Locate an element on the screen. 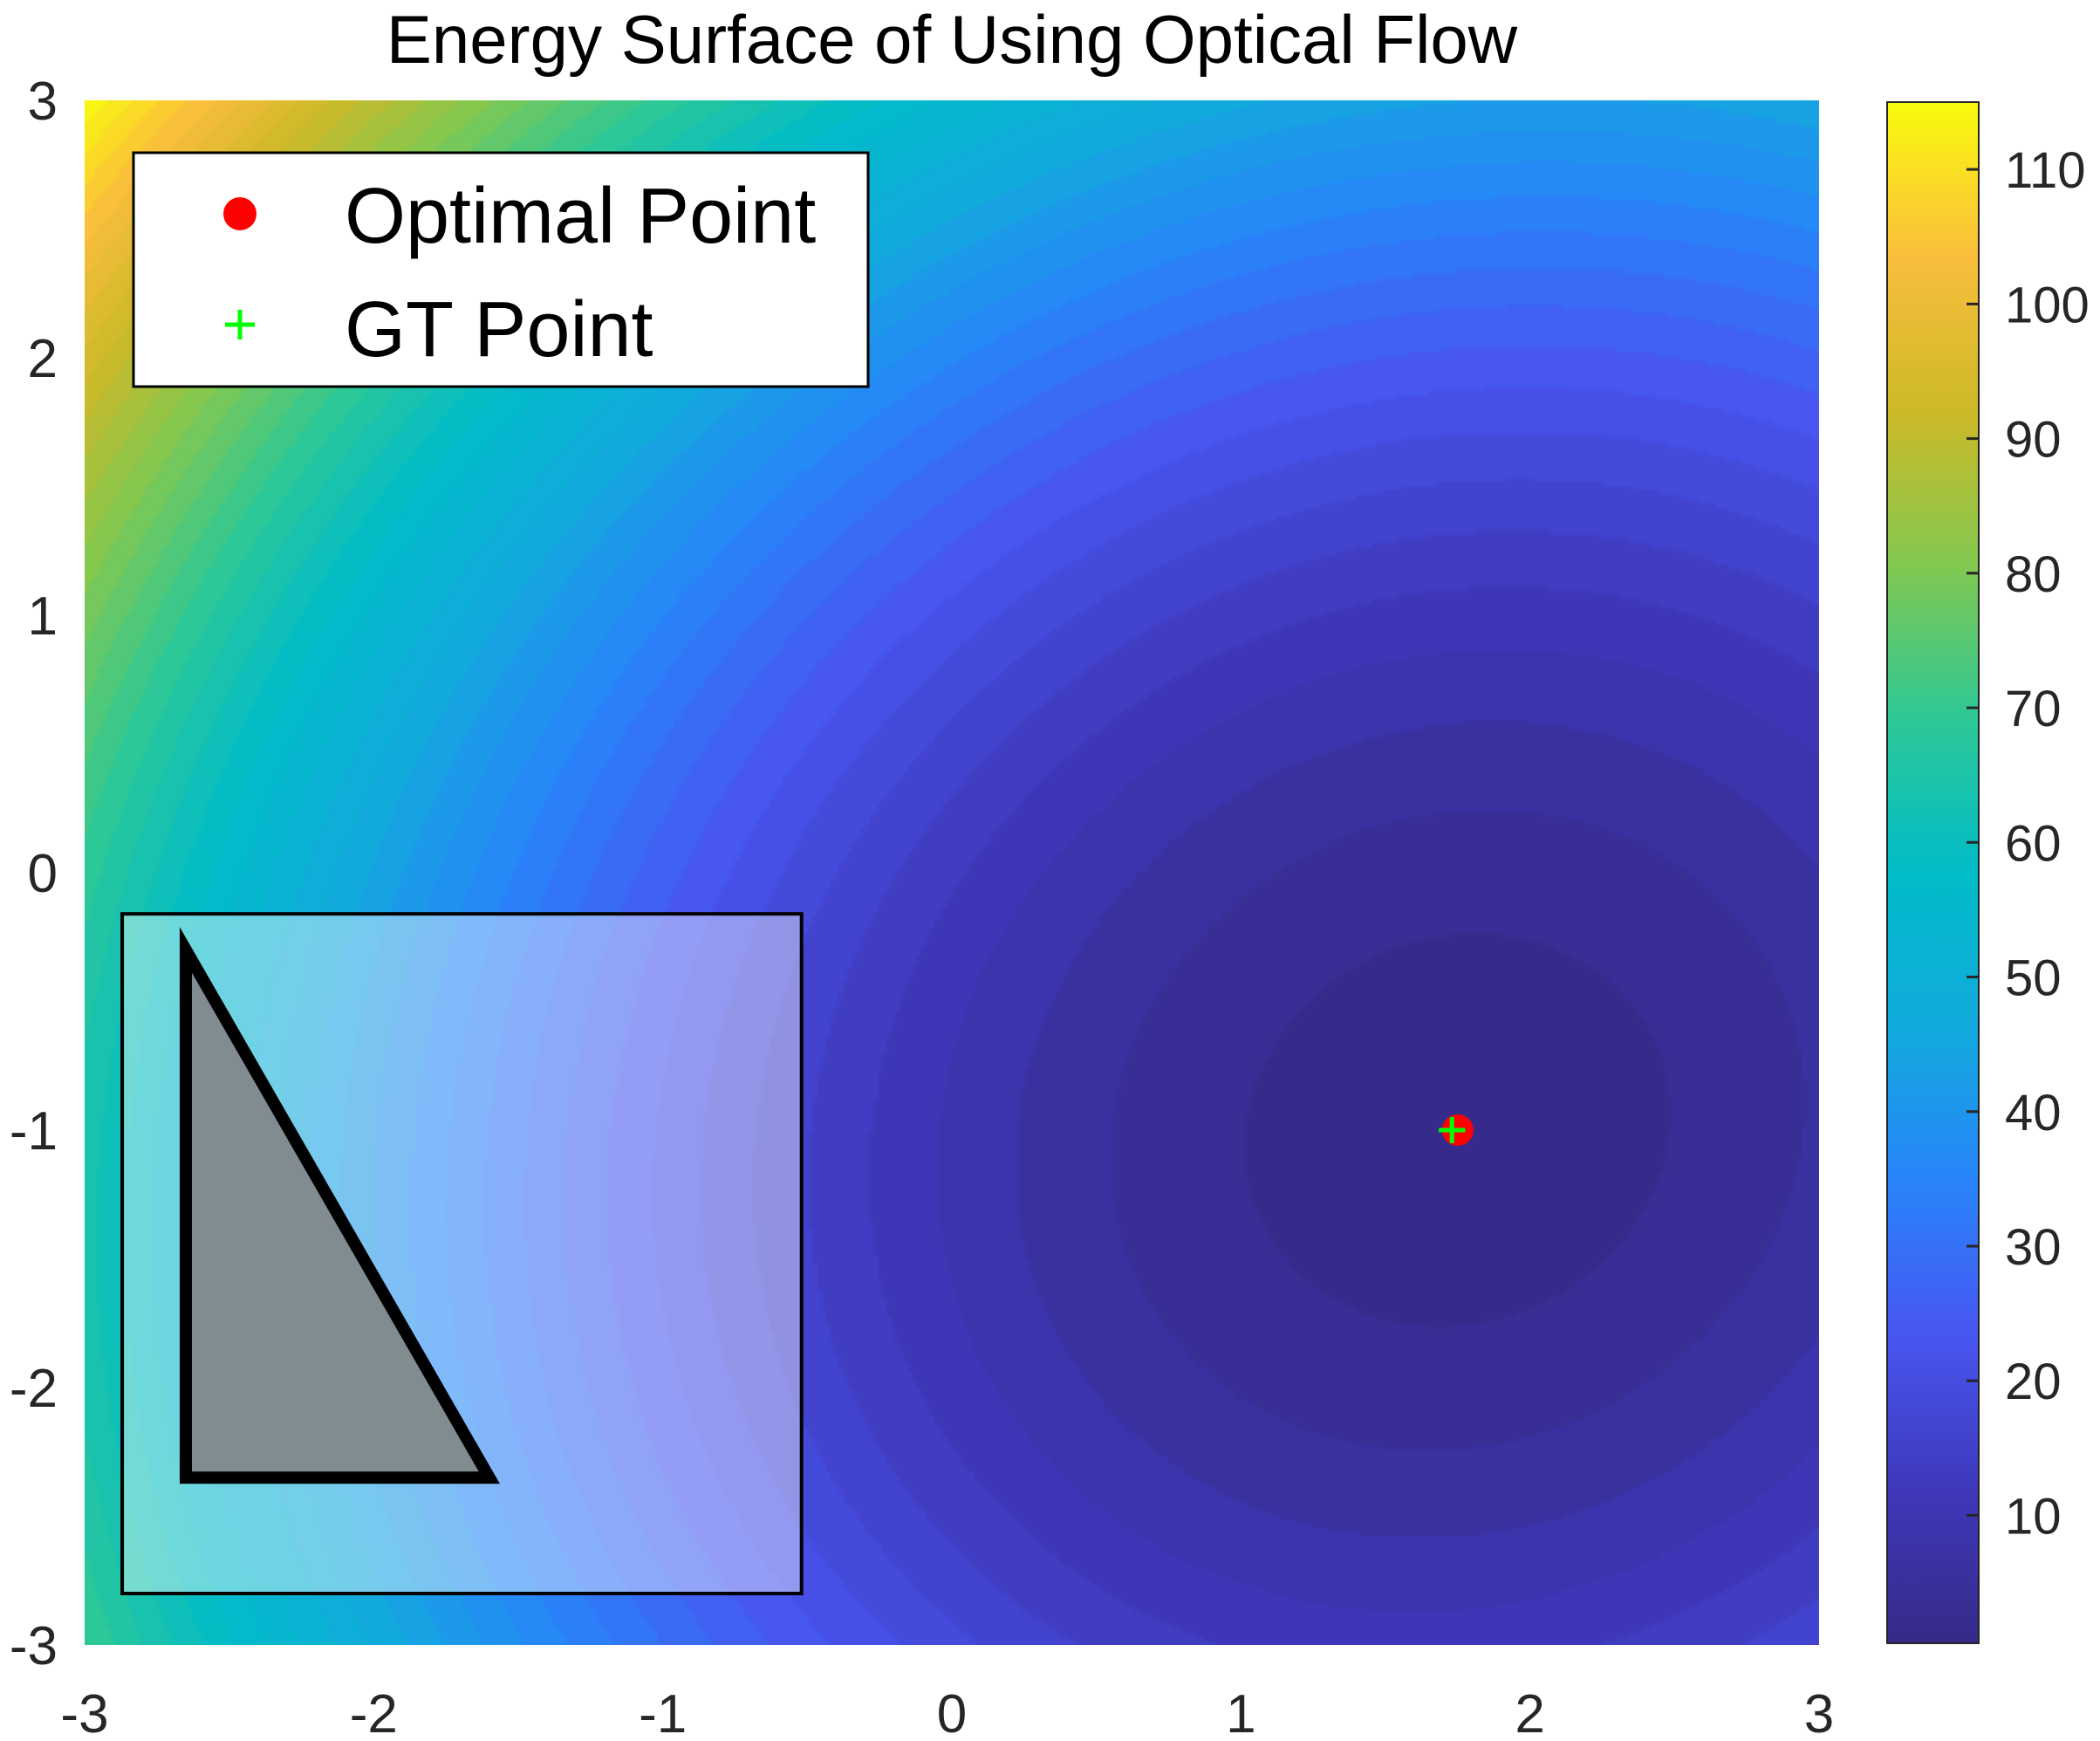  legend: Optimal Point GT Point is located at coordinates (501, 269).